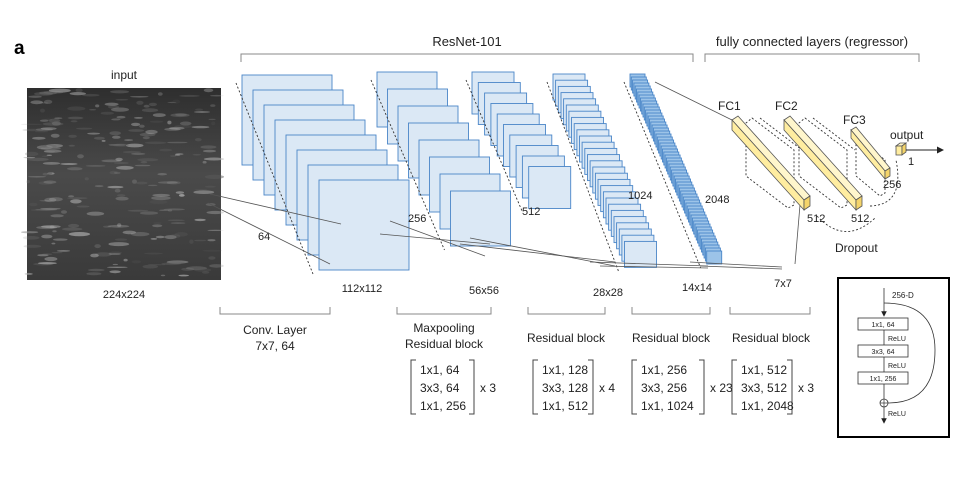 Image resolution: width=961 pixels, height=479 pixels. Describe the element at coordinates (897, 339) in the screenshot. I see `inset-relu-1: ReLU` at that location.